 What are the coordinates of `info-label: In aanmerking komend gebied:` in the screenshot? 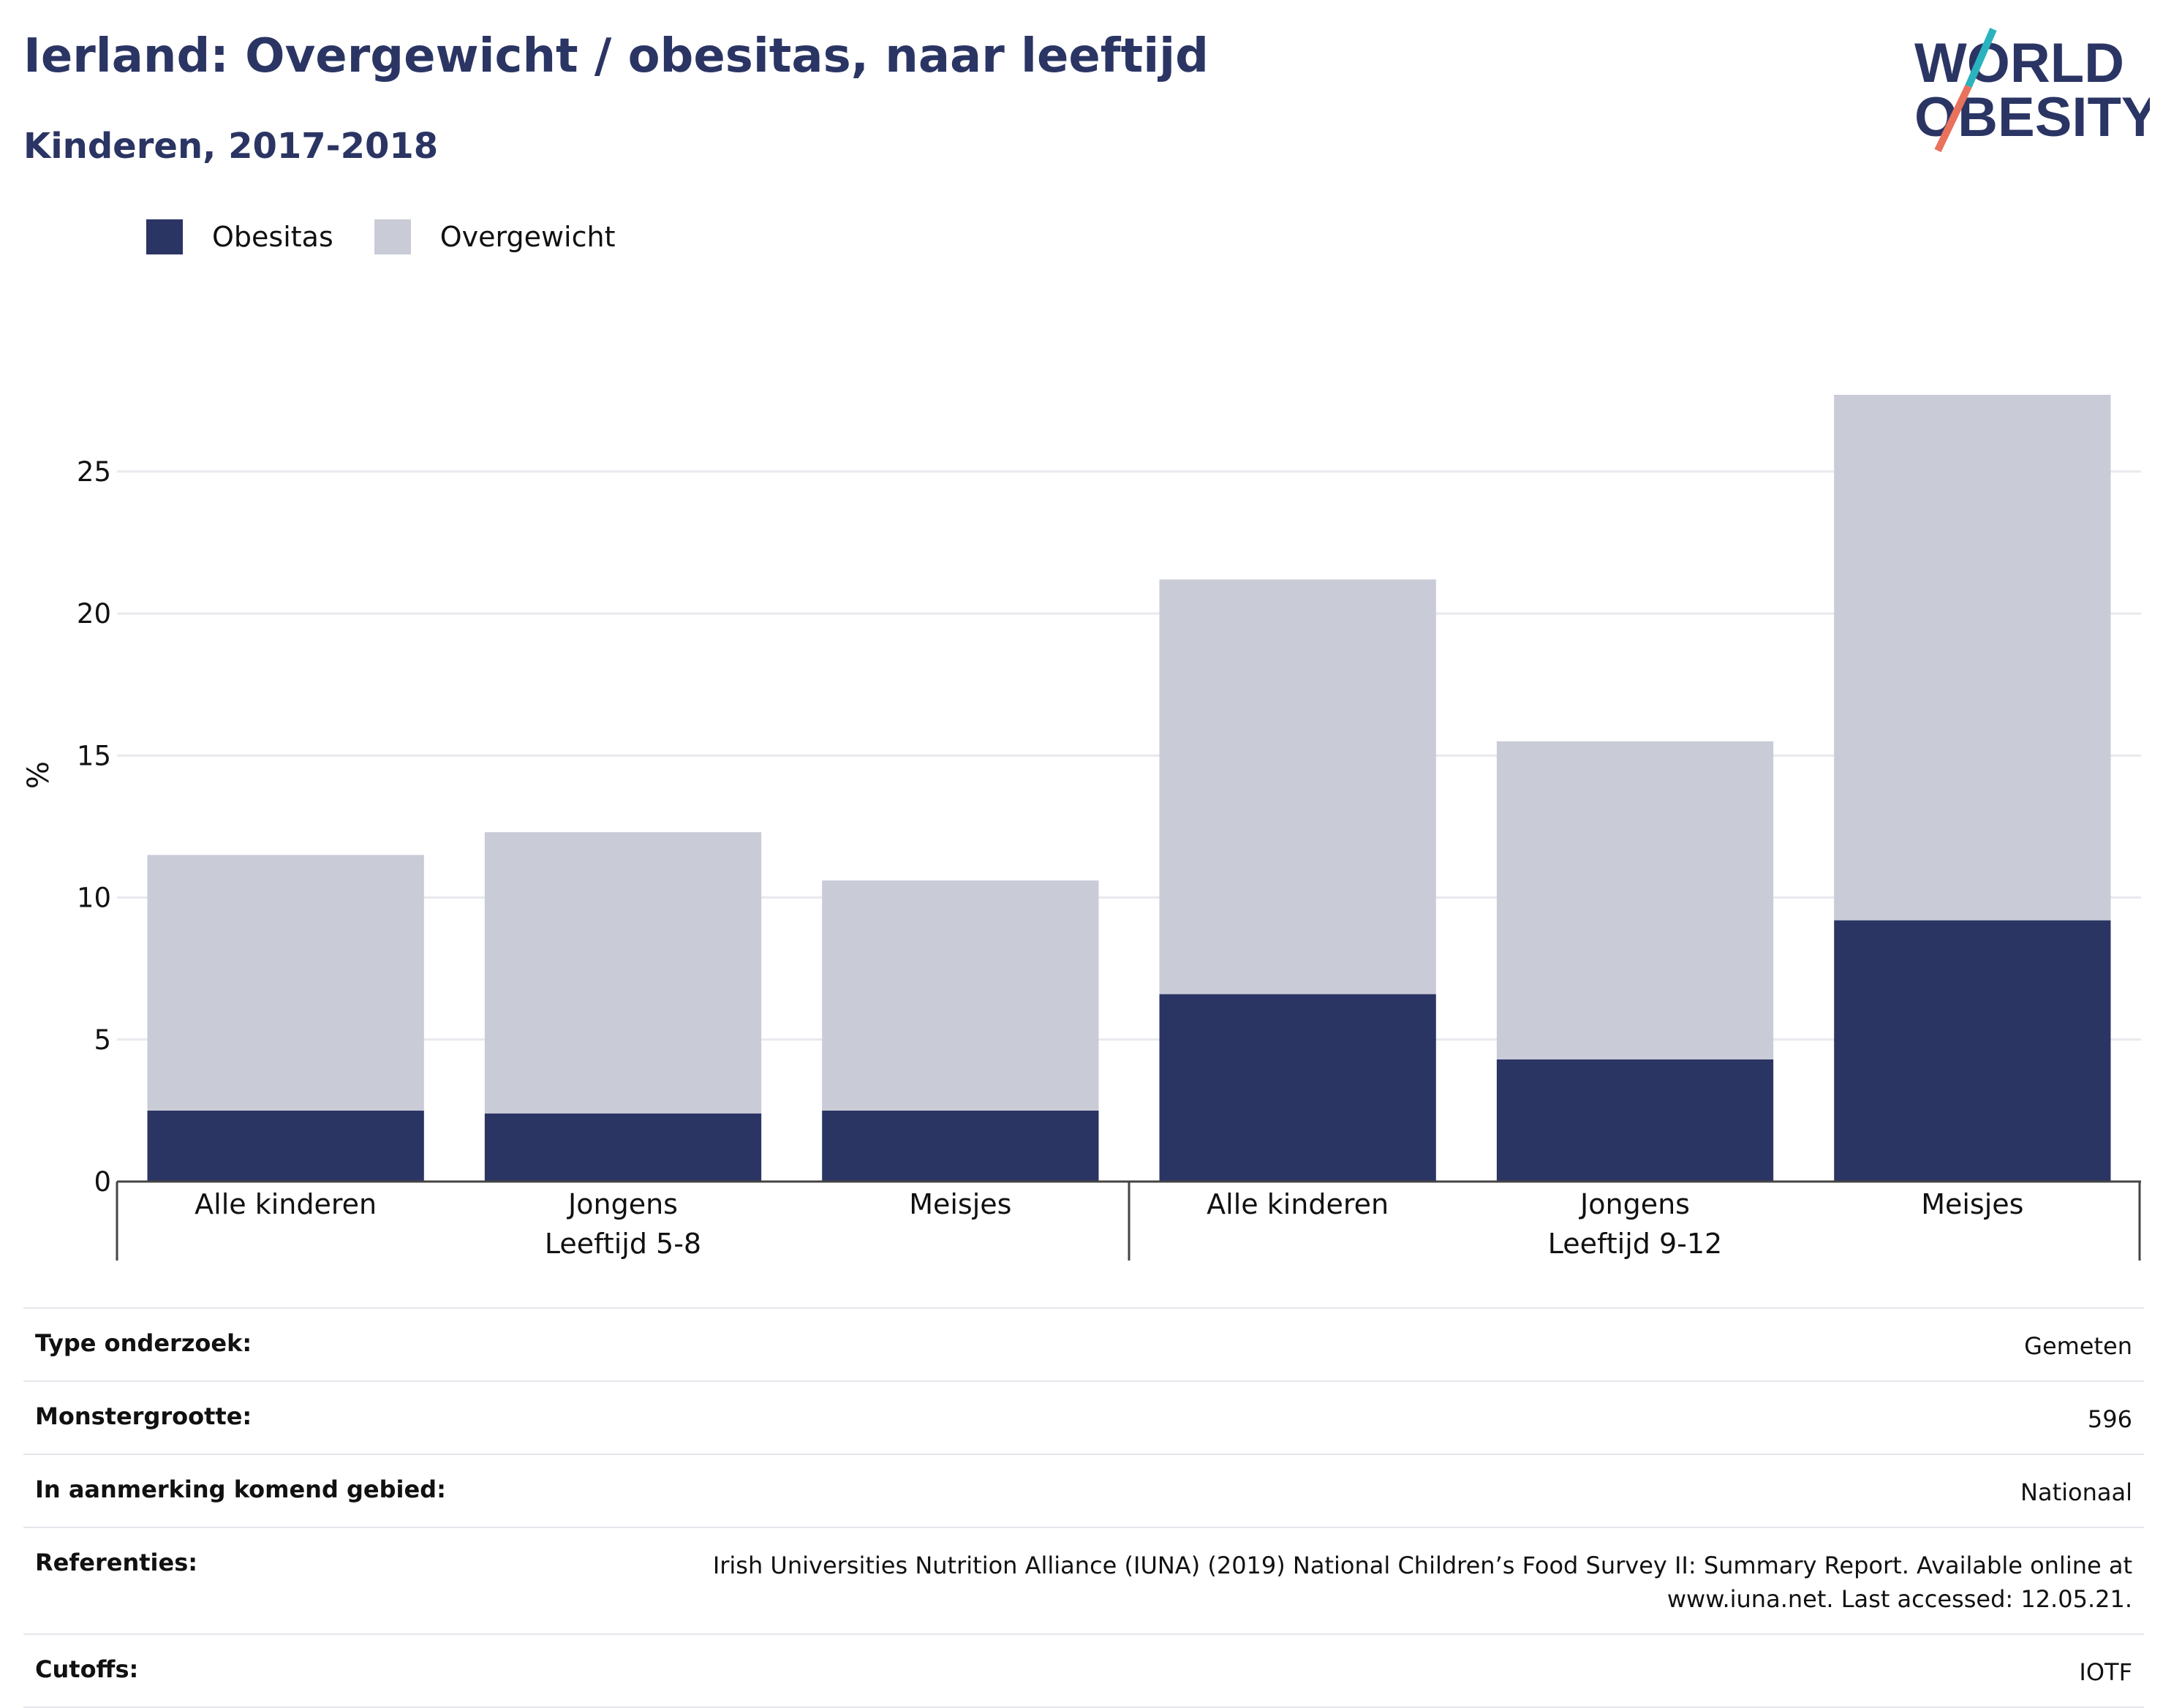 It's located at (240, 1489).